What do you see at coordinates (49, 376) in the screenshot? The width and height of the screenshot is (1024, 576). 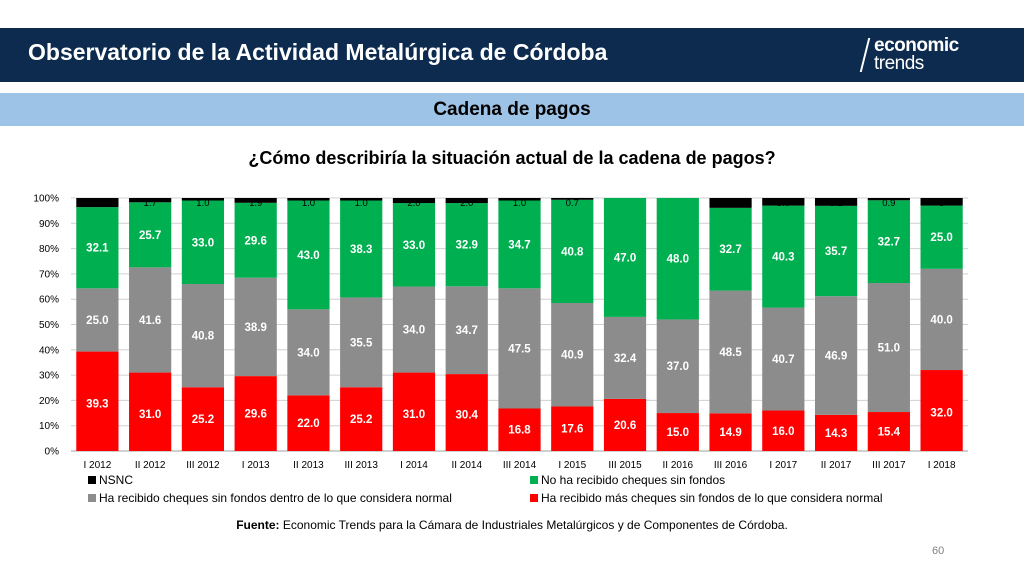 I see `y-tick-label: 30%` at bounding box center [49, 376].